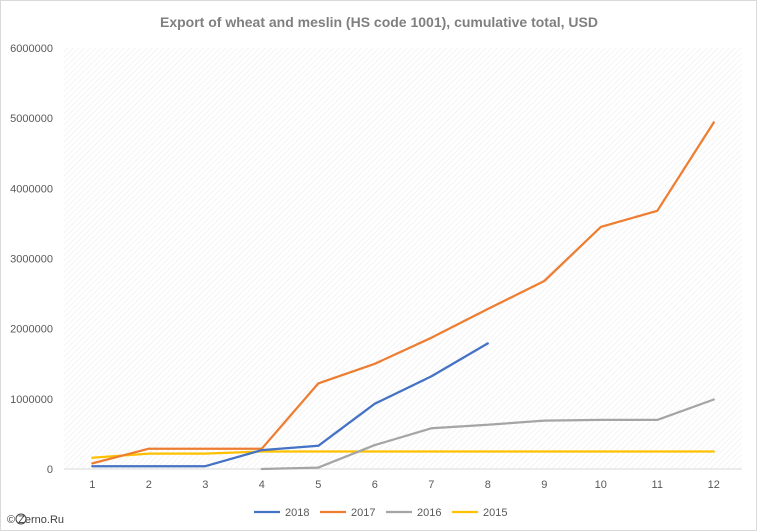 The width and height of the screenshot is (757, 532). Describe the element at coordinates (149, 485) in the screenshot. I see `x-tick-label: 2` at that location.